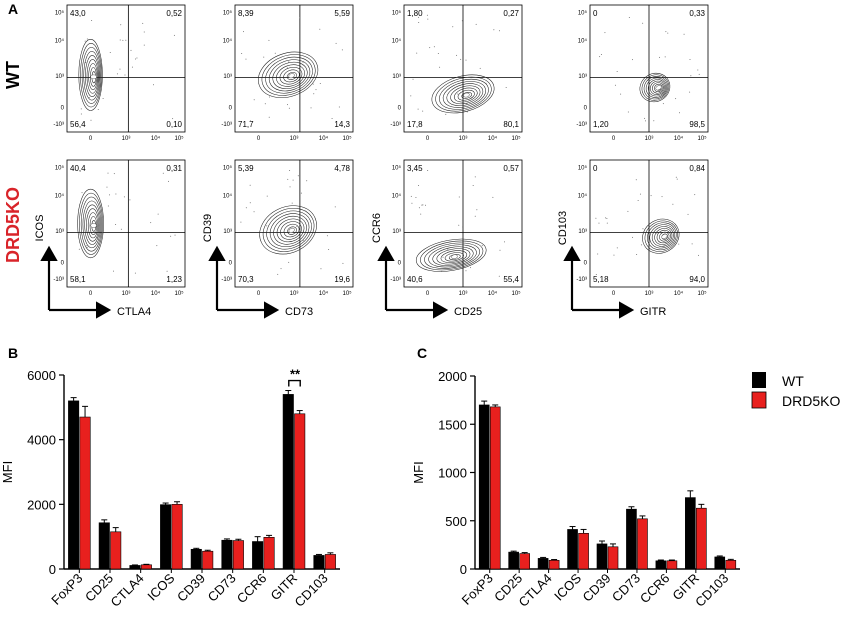 The height and width of the screenshot is (628, 850). Describe the element at coordinates (319, 562) in the screenshot. I see `bar-wt-cd103` at that location.